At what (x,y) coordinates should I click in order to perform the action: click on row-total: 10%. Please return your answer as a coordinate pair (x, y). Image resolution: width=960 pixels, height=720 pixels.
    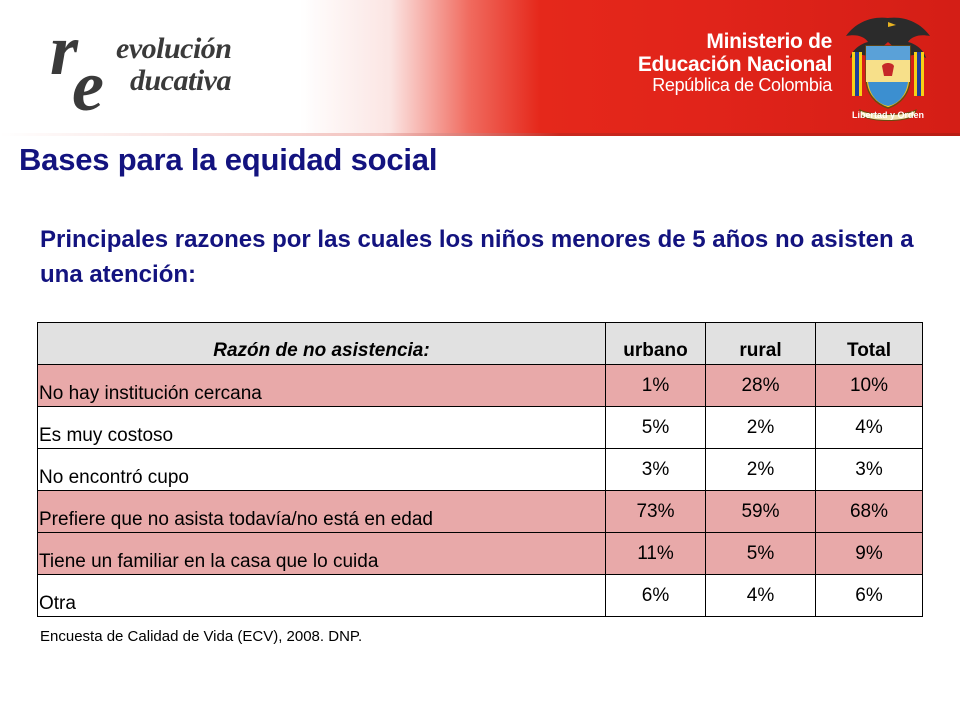
    Looking at the image, I should click on (869, 385).